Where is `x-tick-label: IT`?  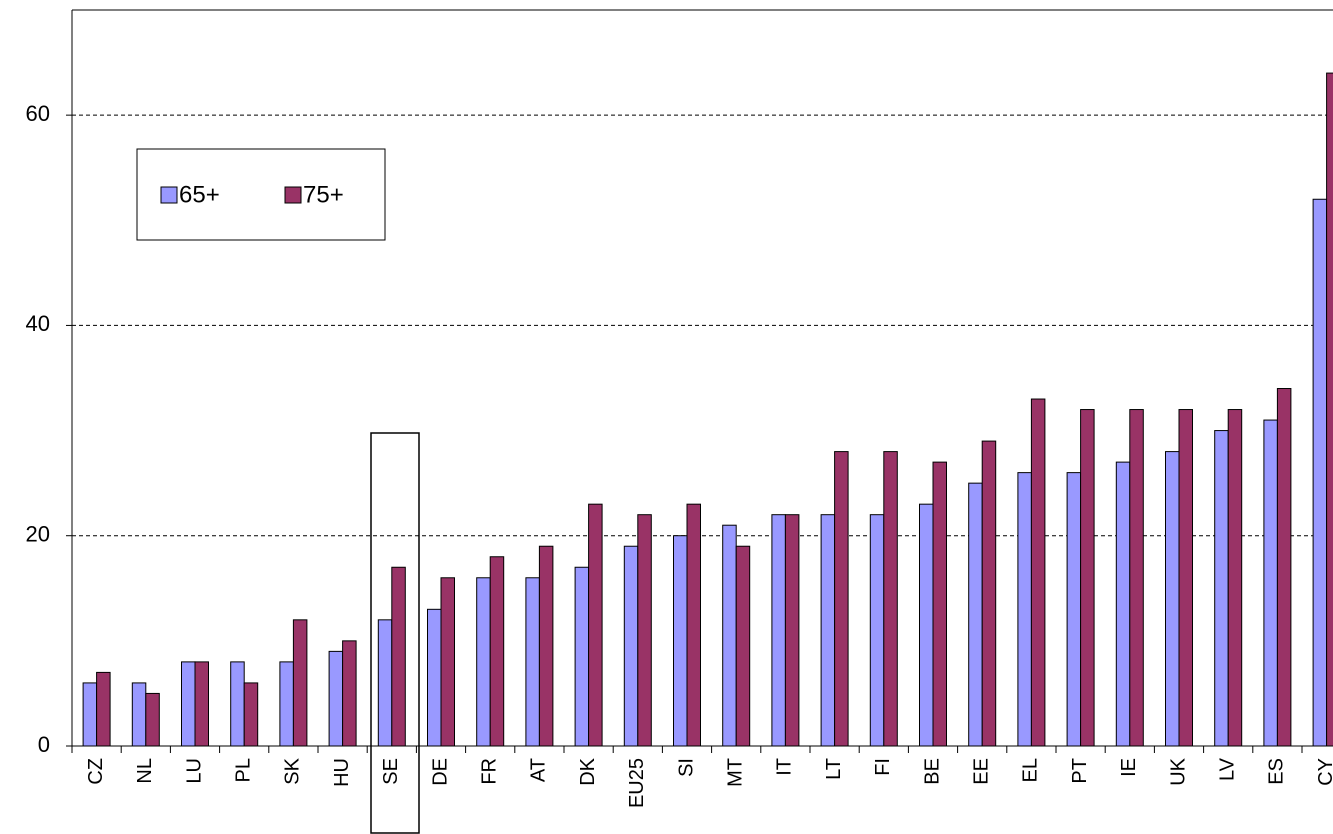 x-tick-label: IT is located at coordinates (785, 767).